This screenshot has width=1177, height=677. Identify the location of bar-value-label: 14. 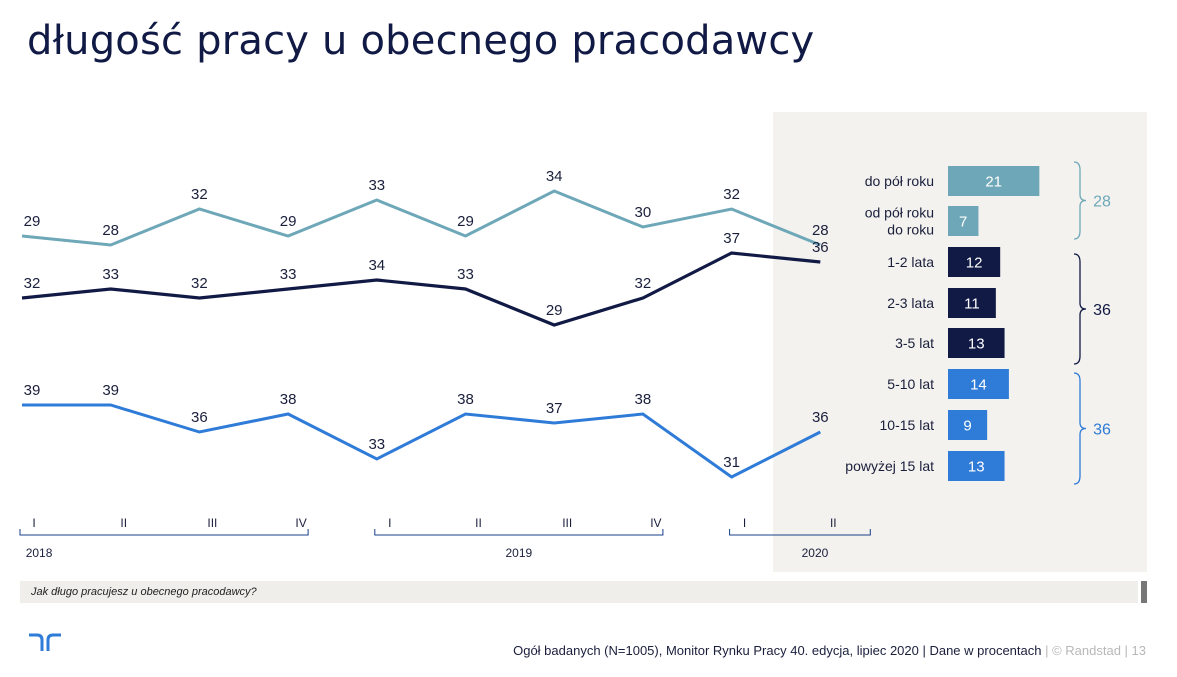
(978, 385).